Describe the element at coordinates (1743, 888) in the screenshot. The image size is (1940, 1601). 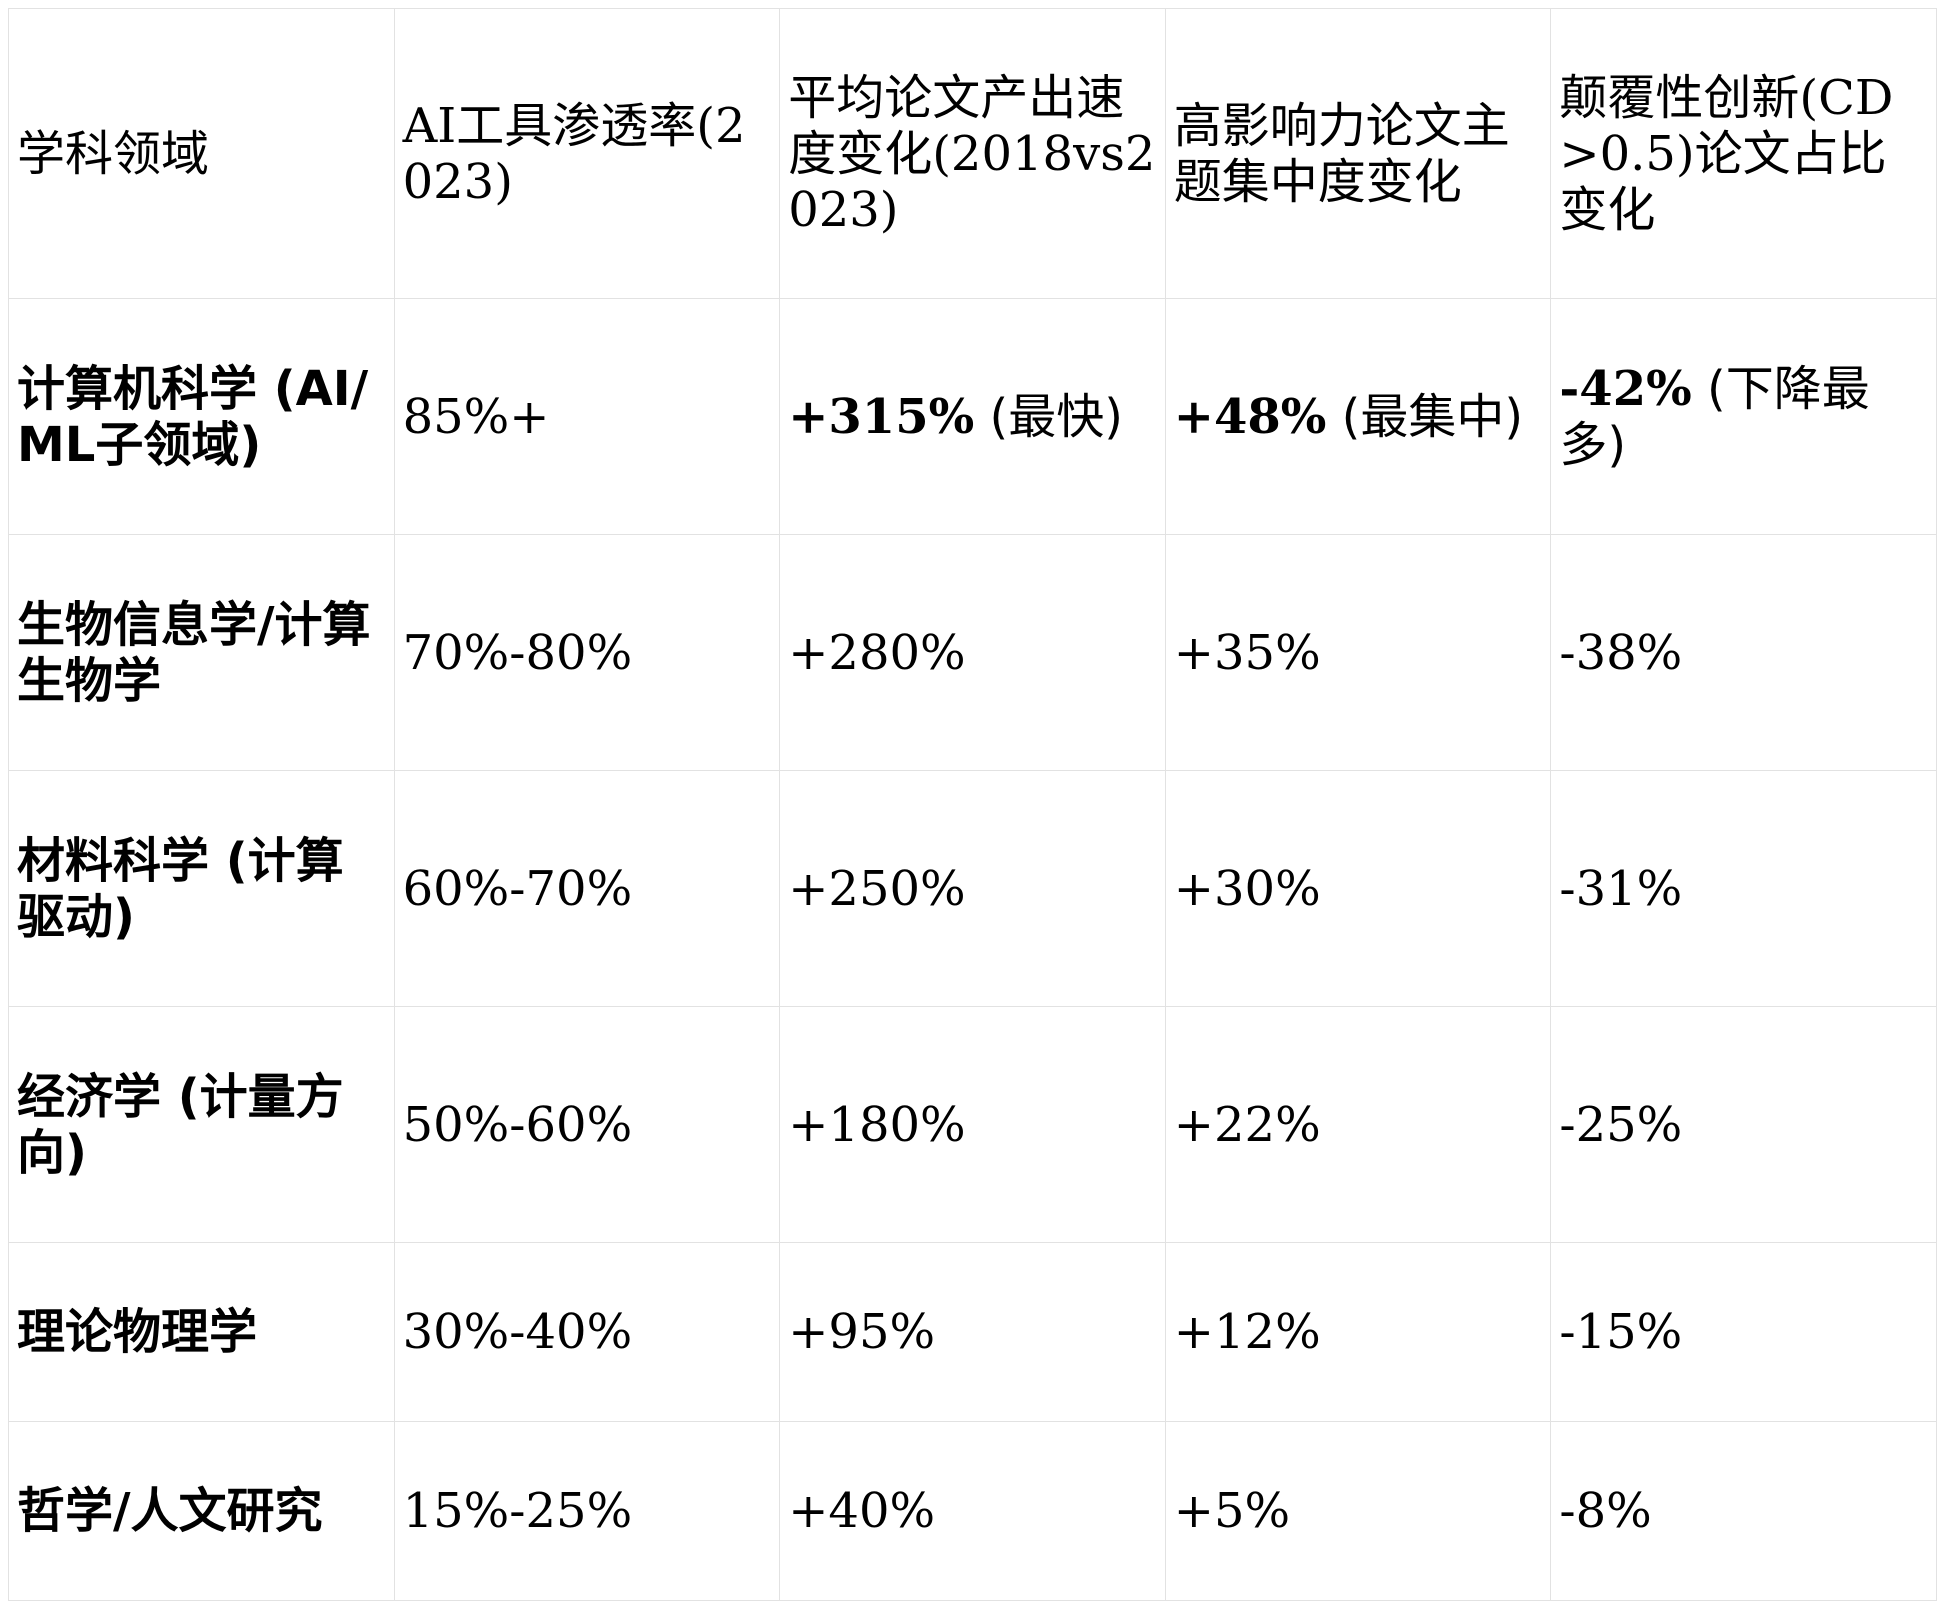
I see `row-disruptive: -31%` at that location.